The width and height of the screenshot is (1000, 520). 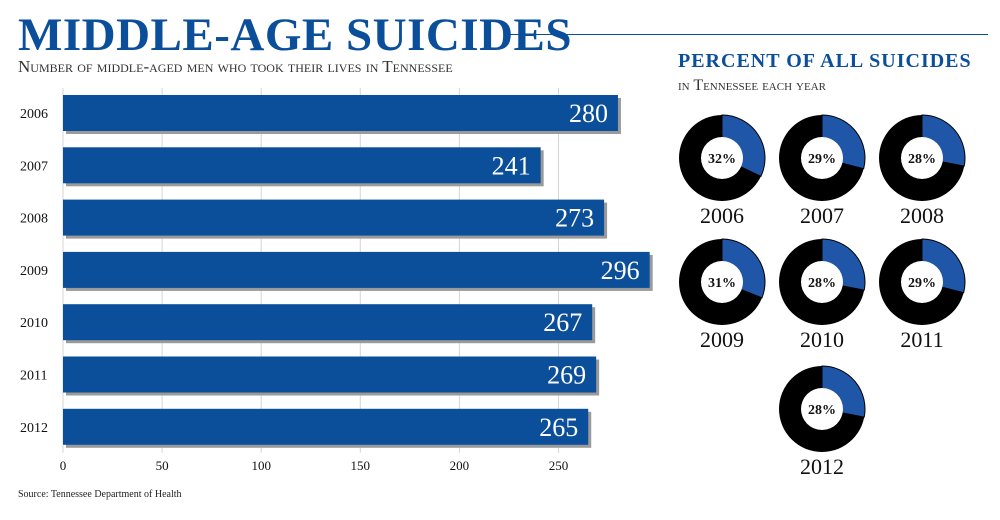 I want to click on donut-year-label: 2012, so click(x=822, y=466).